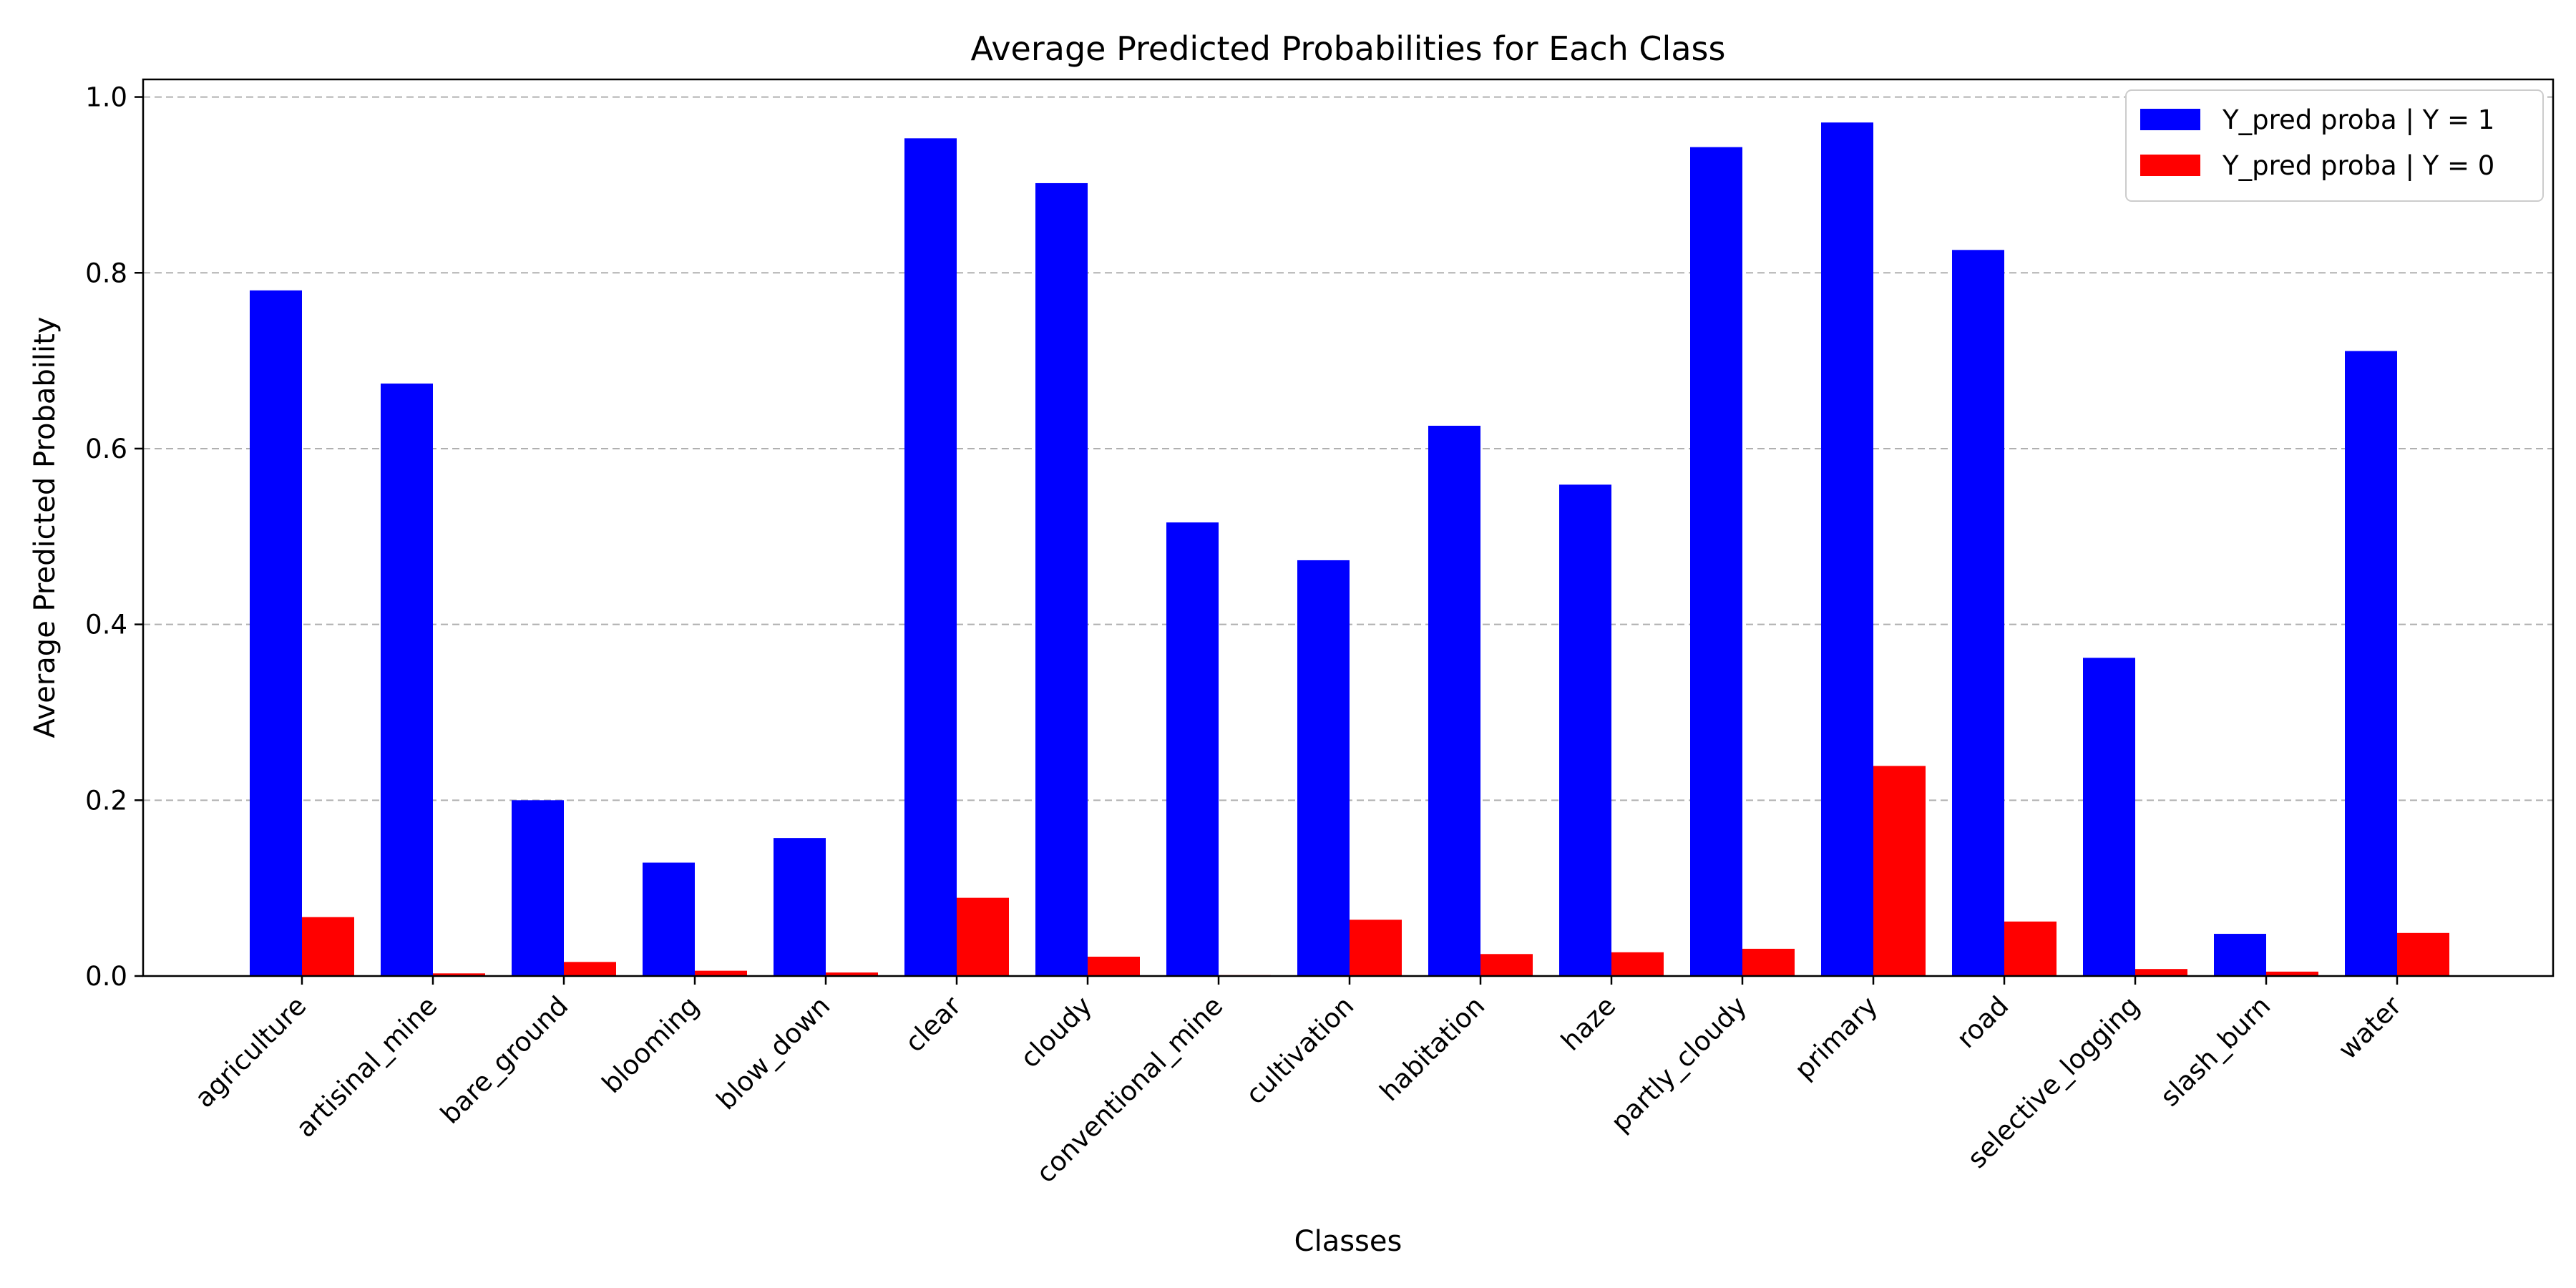  I want to click on y-tick-label: 0.0, so click(106, 976).